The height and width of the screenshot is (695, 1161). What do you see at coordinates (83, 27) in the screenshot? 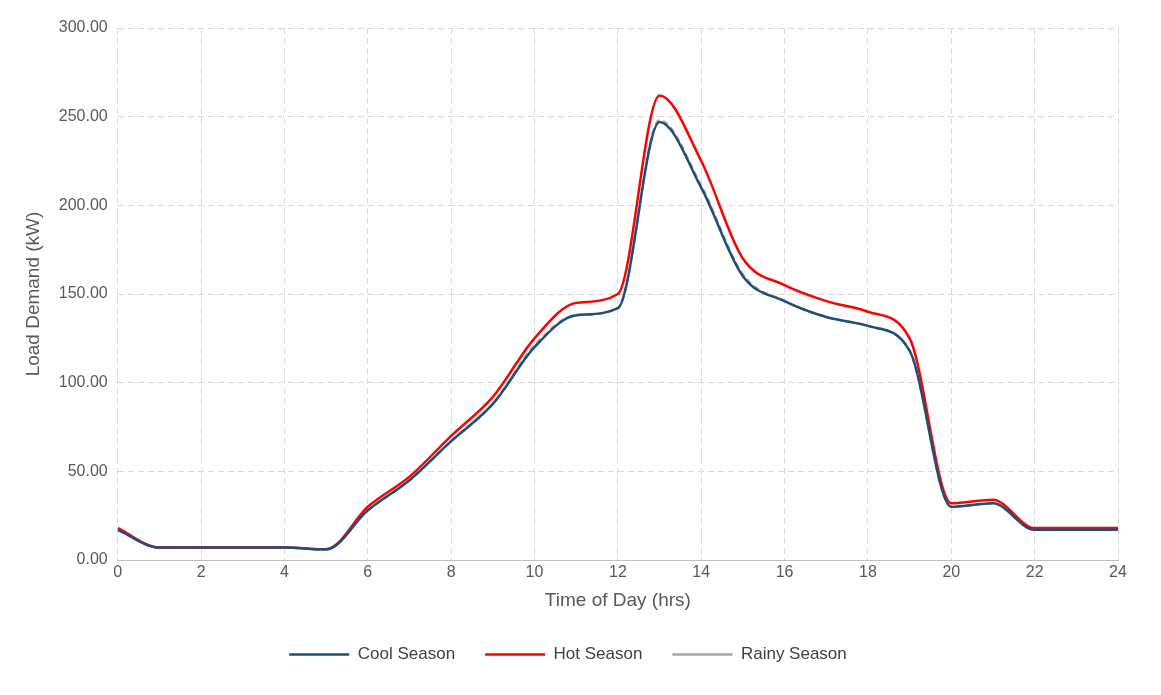
I see `y-tick-label: 300.00` at bounding box center [83, 27].